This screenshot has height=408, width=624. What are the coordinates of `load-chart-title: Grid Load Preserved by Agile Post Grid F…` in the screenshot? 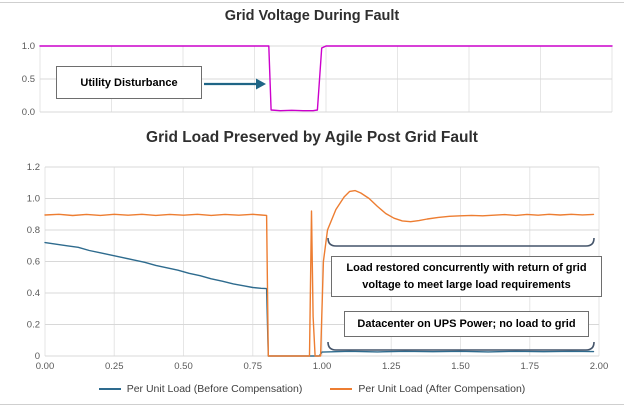 It's located at (312, 137).